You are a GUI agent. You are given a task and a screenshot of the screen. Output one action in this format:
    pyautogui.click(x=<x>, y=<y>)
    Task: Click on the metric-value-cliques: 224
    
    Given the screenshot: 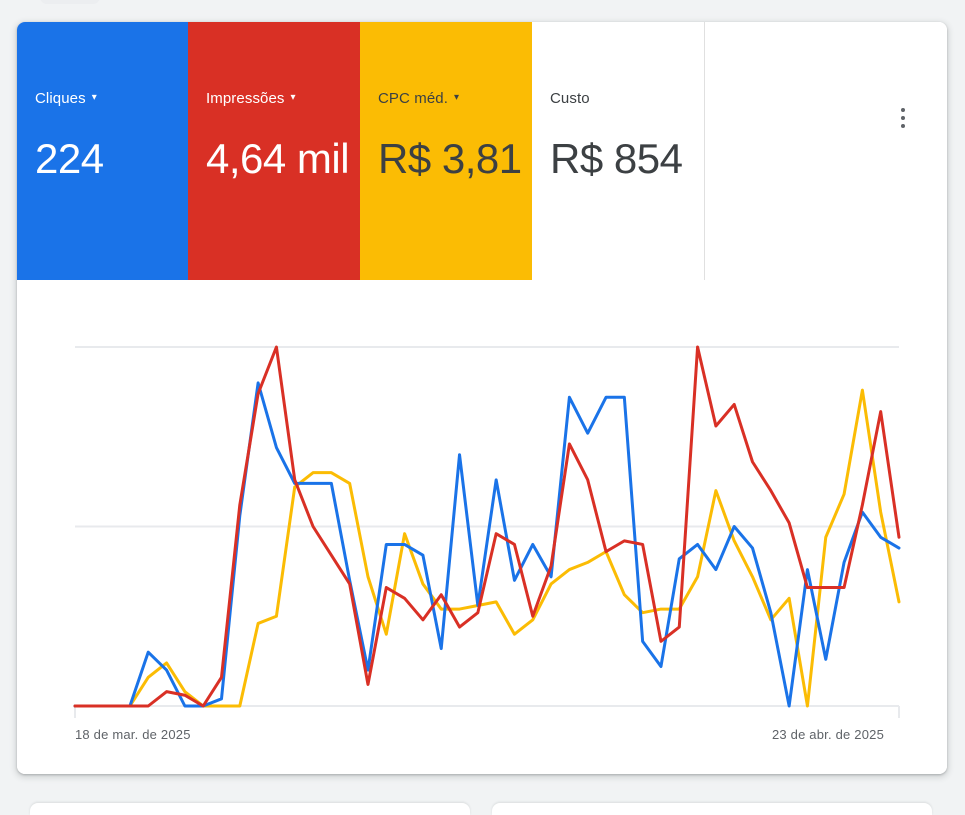 What is the action you would take?
    pyautogui.click(x=69, y=159)
    